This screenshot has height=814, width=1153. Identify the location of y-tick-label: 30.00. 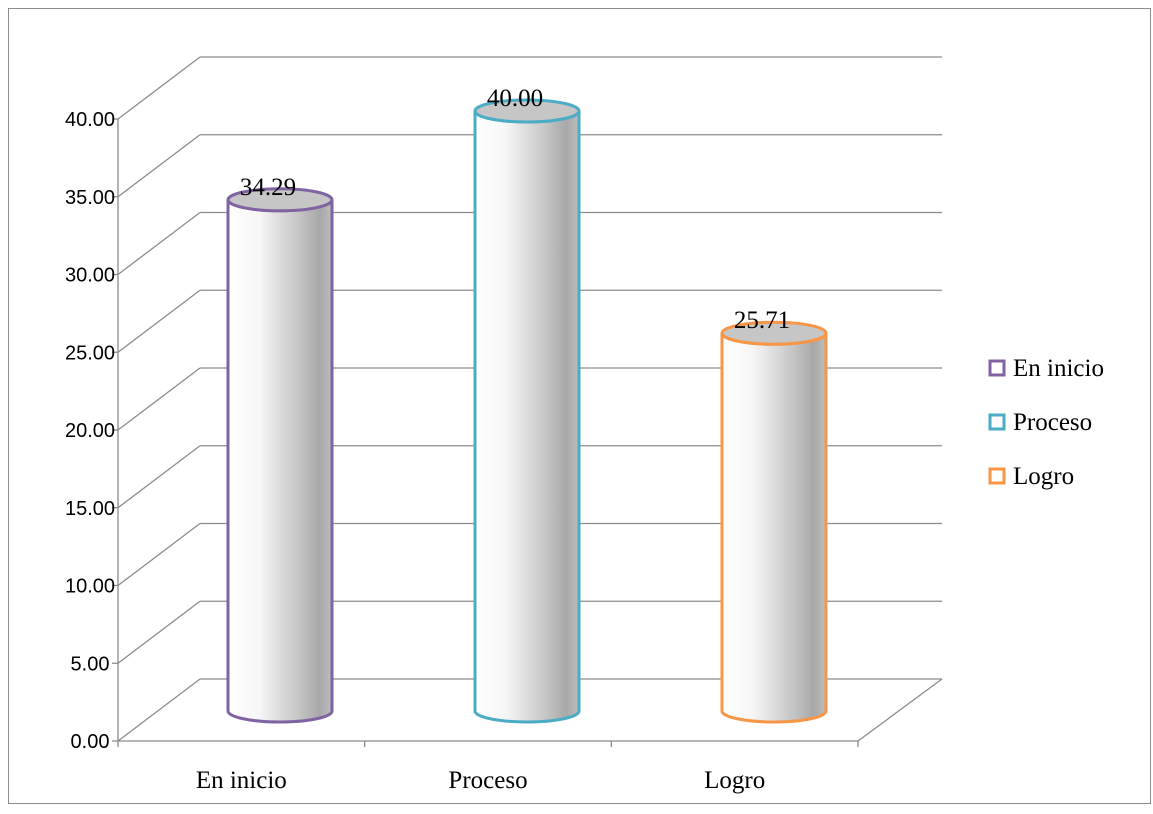
(90, 276).